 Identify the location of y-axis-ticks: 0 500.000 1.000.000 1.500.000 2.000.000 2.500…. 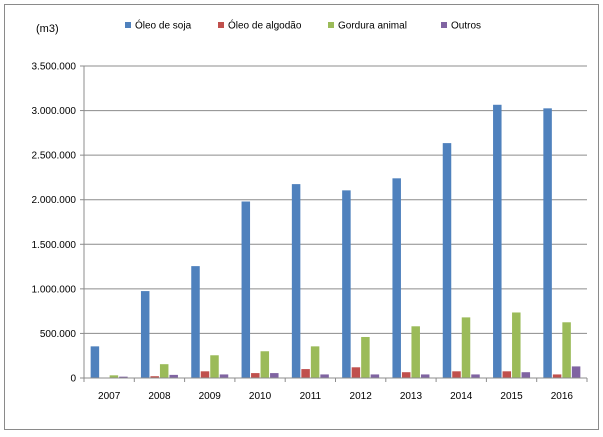
(58, 223).